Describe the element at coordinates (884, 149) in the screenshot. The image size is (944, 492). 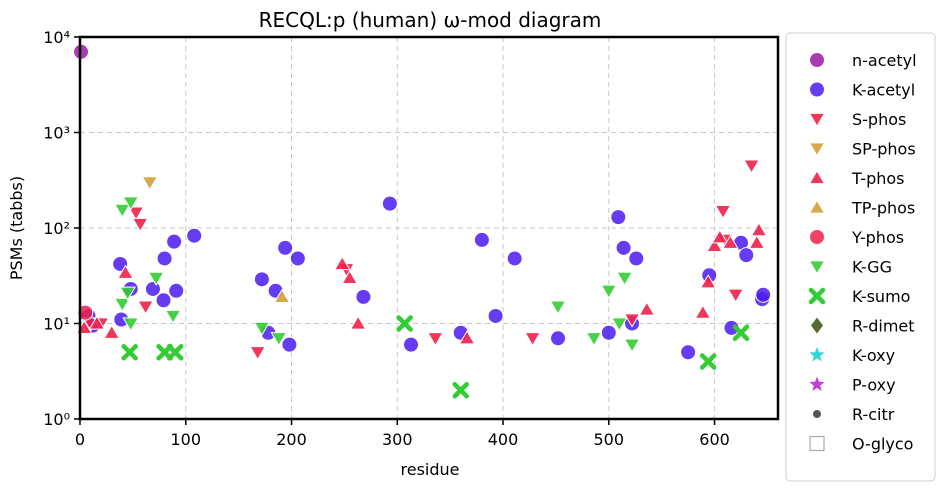
I see `legend-entry: SP-phos` at that location.